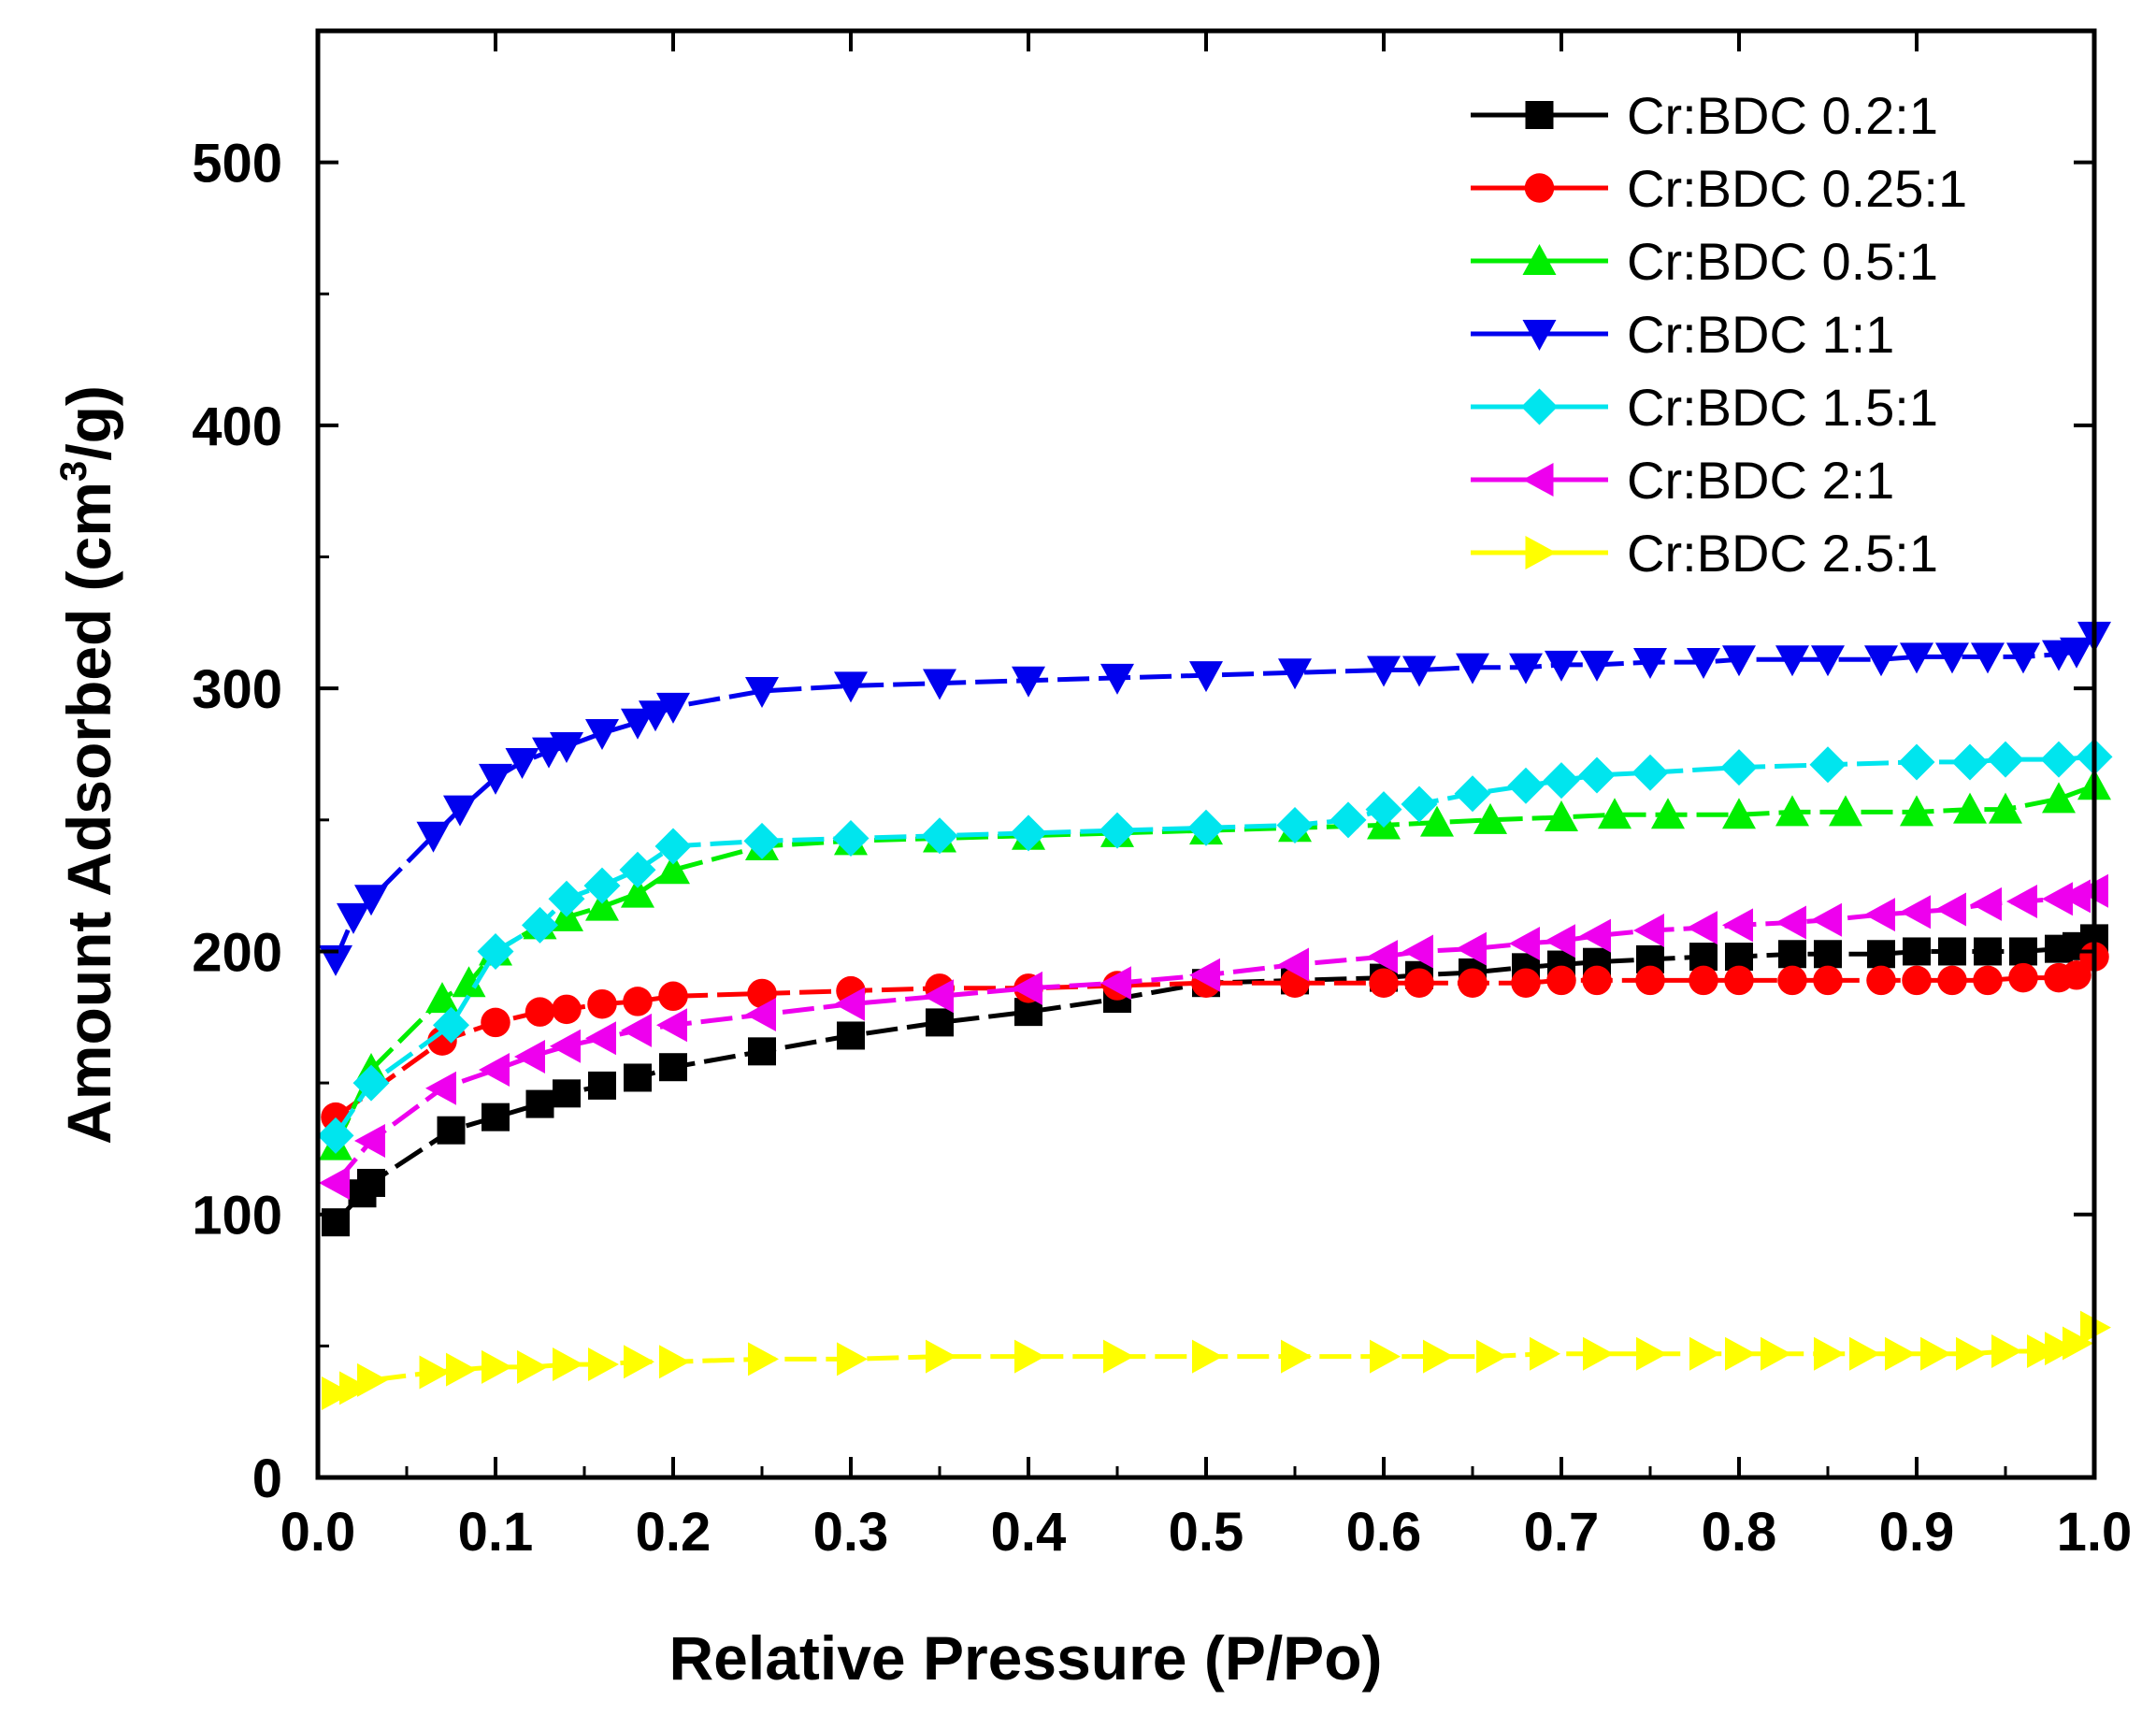  I want to click on x-tick-label: 0.4, so click(1029, 1532).